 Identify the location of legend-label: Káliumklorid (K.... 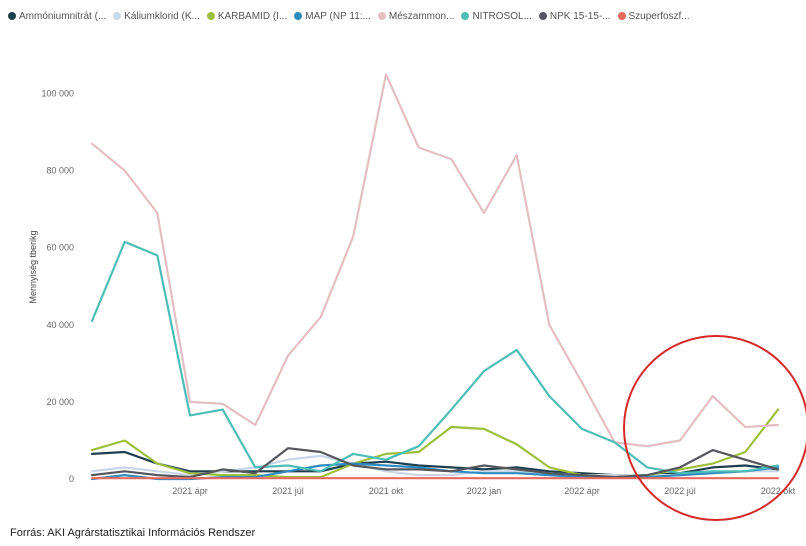
(162, 16).